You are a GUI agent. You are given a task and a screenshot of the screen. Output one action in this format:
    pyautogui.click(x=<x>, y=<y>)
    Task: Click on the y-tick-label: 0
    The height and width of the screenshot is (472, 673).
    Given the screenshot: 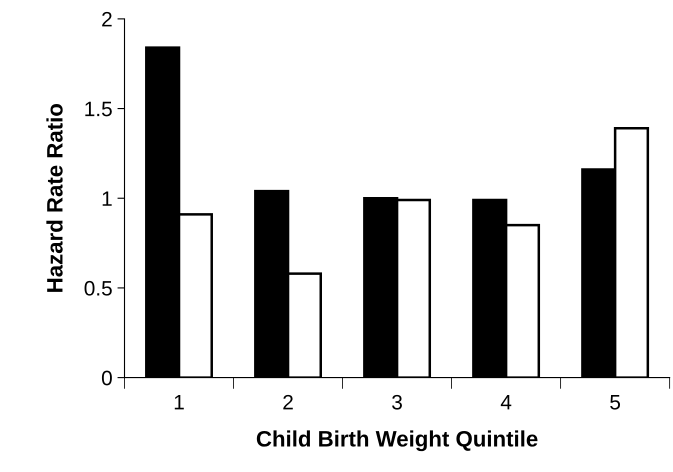 What is the action you would take?
    pyautogui.click(x=107, y=378)
    